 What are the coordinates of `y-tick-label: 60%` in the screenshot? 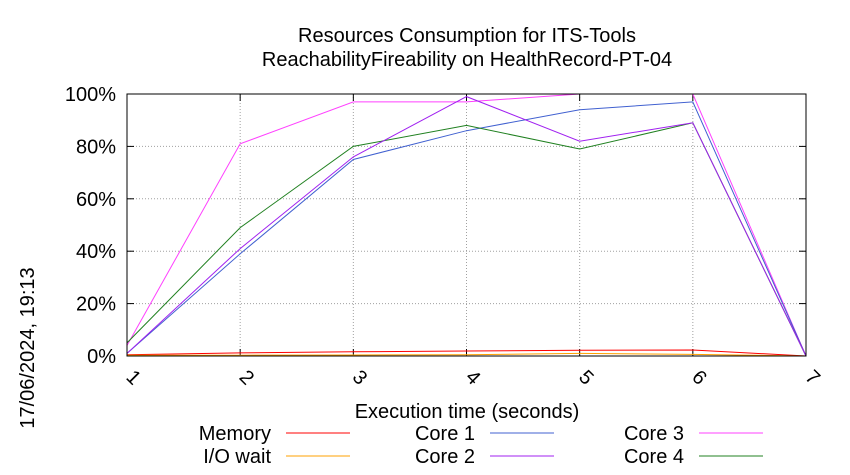 It's located at (96, 200).